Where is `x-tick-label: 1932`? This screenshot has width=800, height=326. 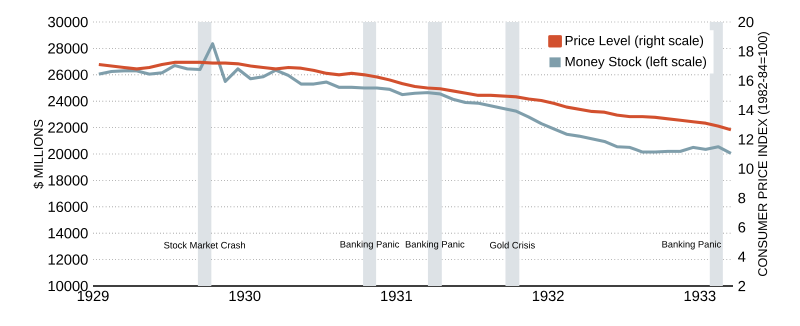
x-tick-label: 1932 is located at coordinates (548, 296).